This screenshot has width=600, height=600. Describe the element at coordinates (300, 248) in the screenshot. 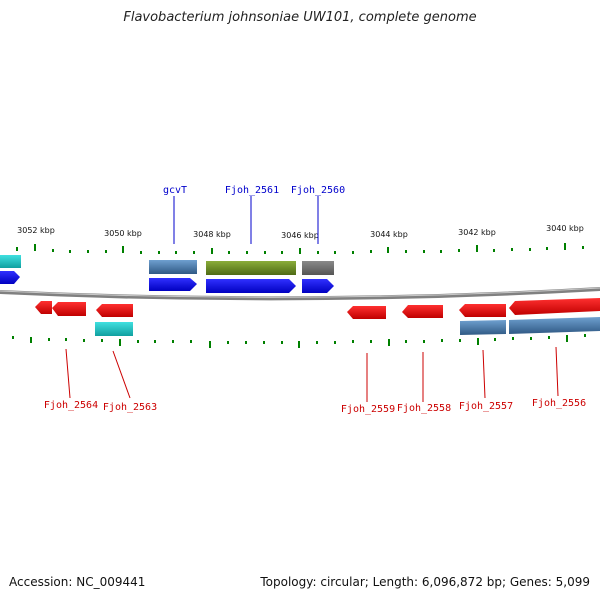

I see `scale-ticks-upper` at that location.